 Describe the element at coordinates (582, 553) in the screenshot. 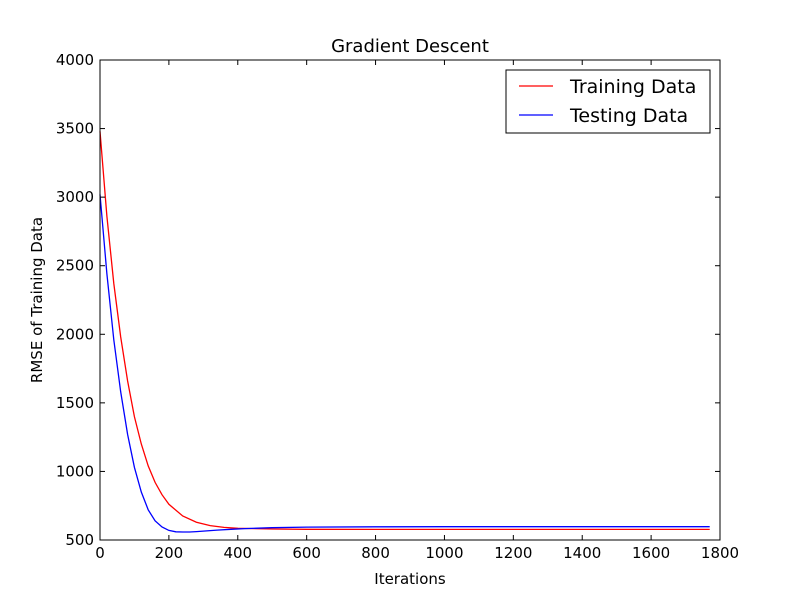

I see `x-tick-label: 1400` at that location.